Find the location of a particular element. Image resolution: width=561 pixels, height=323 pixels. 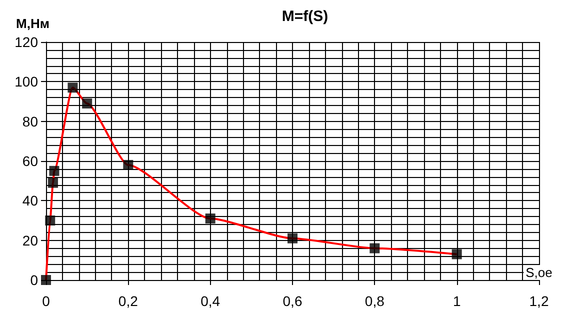

y-tick-label: 120 is located at coordinates (26, 42).